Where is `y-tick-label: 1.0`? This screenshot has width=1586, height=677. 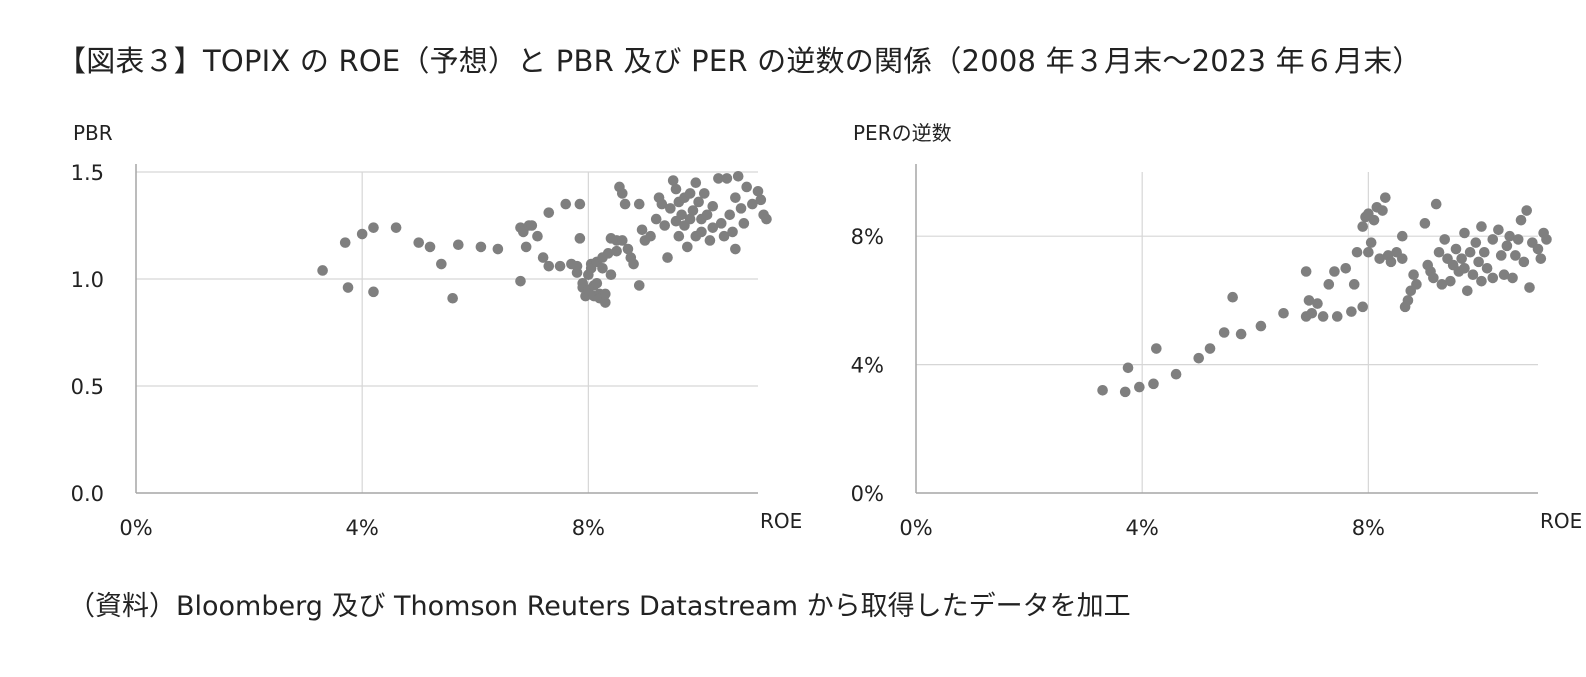
y-tick-label: 1.0 is located at coordinates (87, 280).